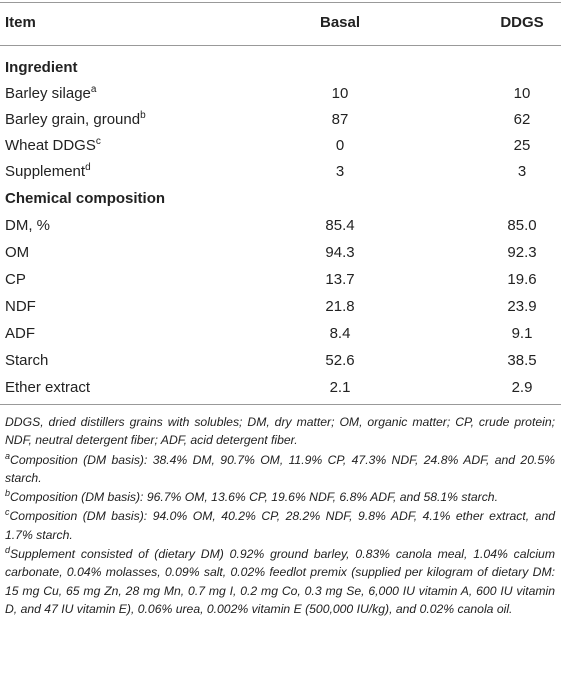 The height and width of the screenshot is (677, 561). I want to click on row-item: OM, so click(17, 252).